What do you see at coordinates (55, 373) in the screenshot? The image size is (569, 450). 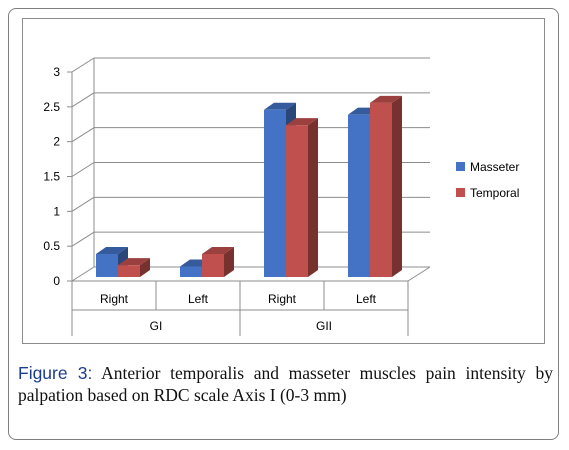 I see `figure-label: Figure 3:` at bounding box center [55, 373].